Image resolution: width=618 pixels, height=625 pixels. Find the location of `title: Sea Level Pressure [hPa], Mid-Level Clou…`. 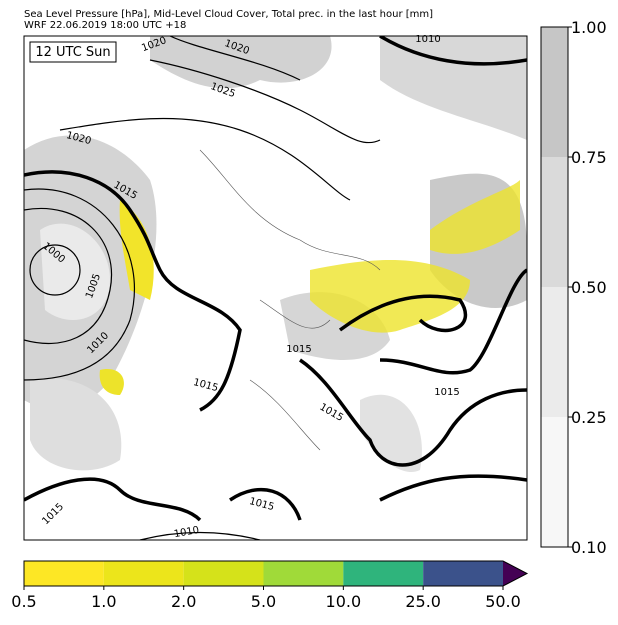

title: Sea Level Pressure [hPa], Mid-Level Clou… is located at coordinates (228, 14).